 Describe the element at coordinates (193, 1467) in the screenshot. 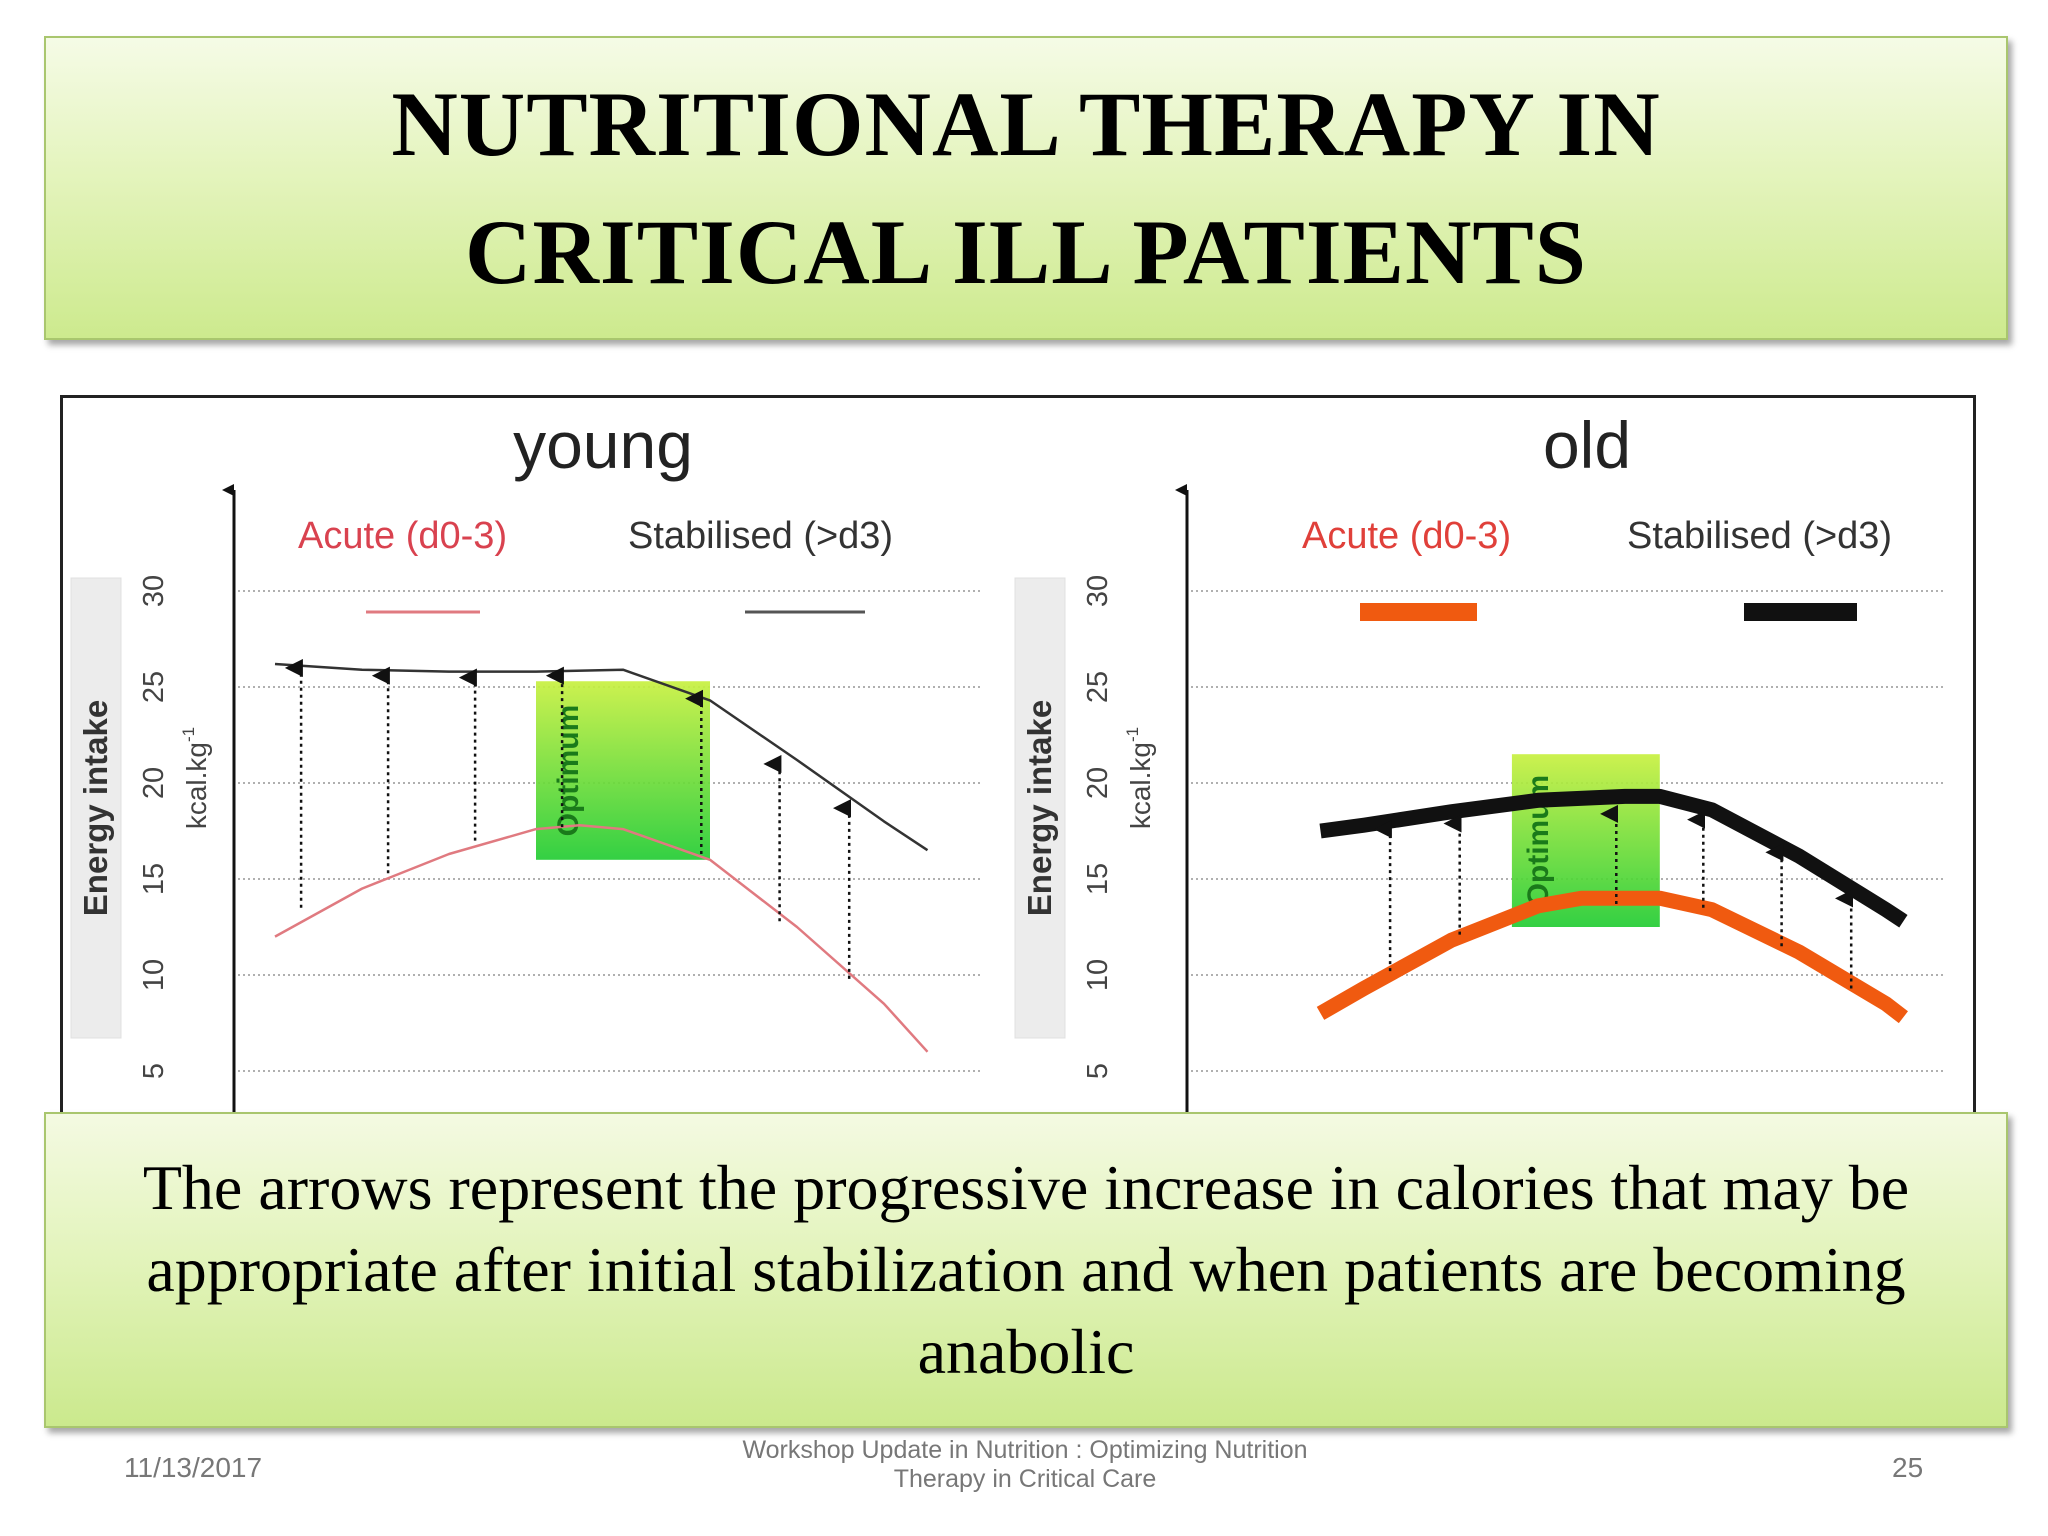

I see `footer-date: 11/13/2017` at that location.